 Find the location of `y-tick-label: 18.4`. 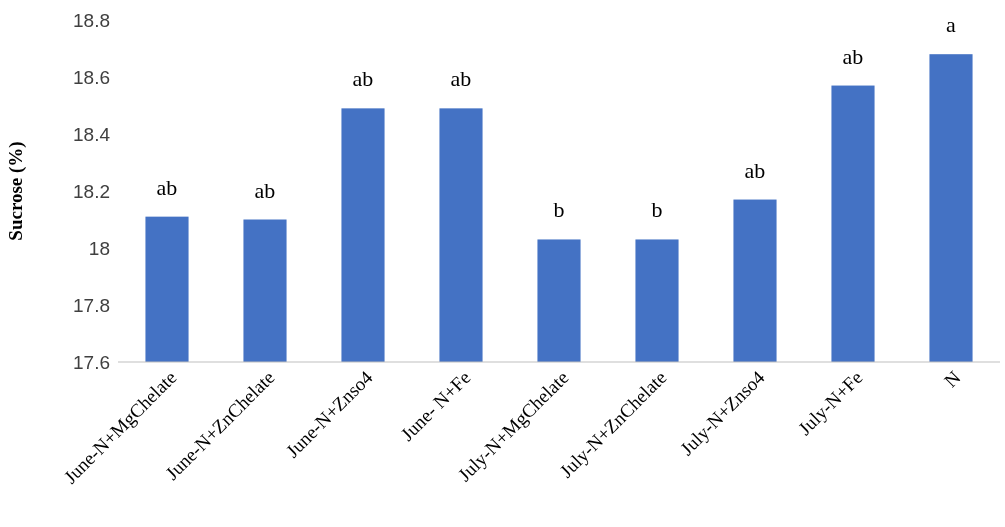

y-tick-label: 18.4 is located at coordinates (92, 134).